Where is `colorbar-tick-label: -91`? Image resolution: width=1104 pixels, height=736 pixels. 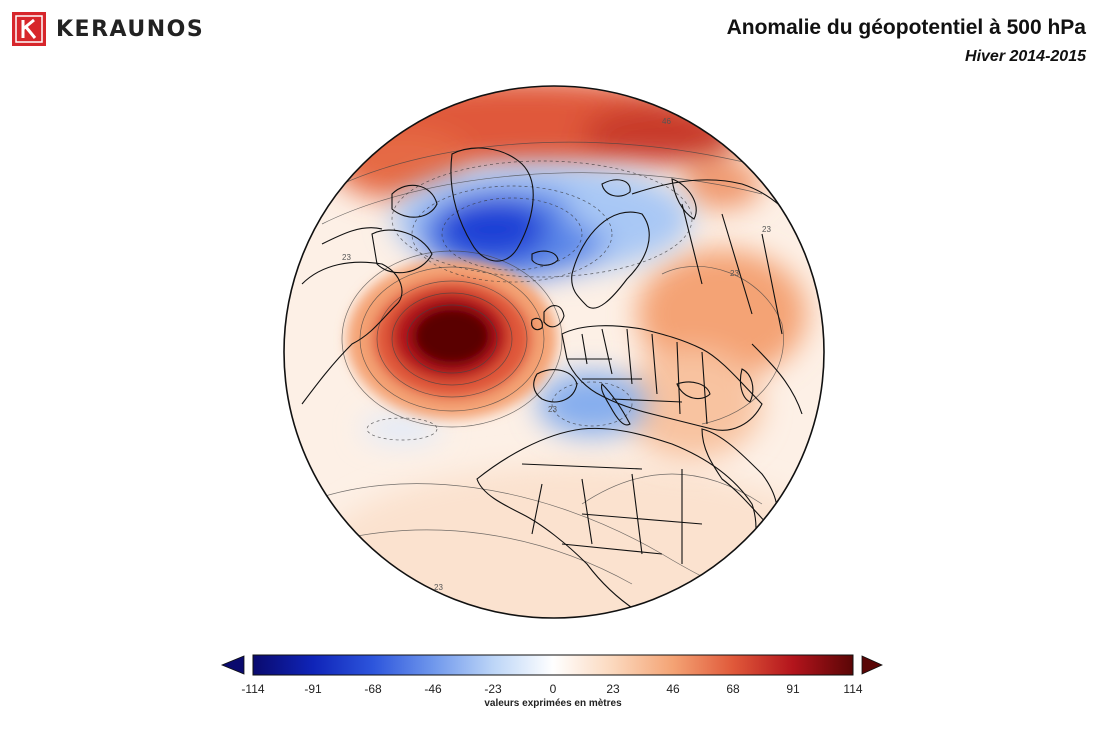
colorbar-tick-label: -91 is located at coordinates (313, 689).